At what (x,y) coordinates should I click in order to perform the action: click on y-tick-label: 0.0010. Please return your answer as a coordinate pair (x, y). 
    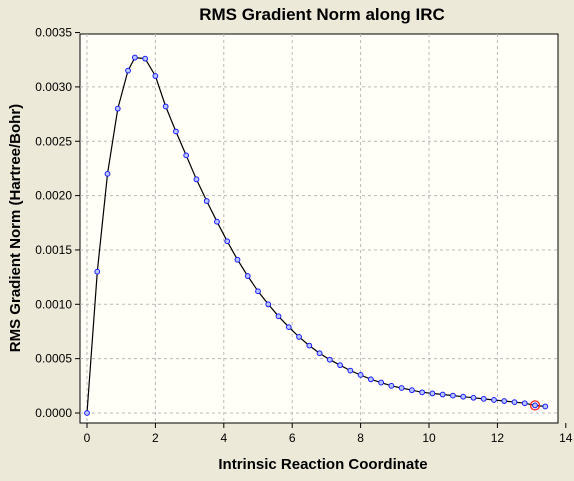
    Looking at the image, I should click on (53, 304).